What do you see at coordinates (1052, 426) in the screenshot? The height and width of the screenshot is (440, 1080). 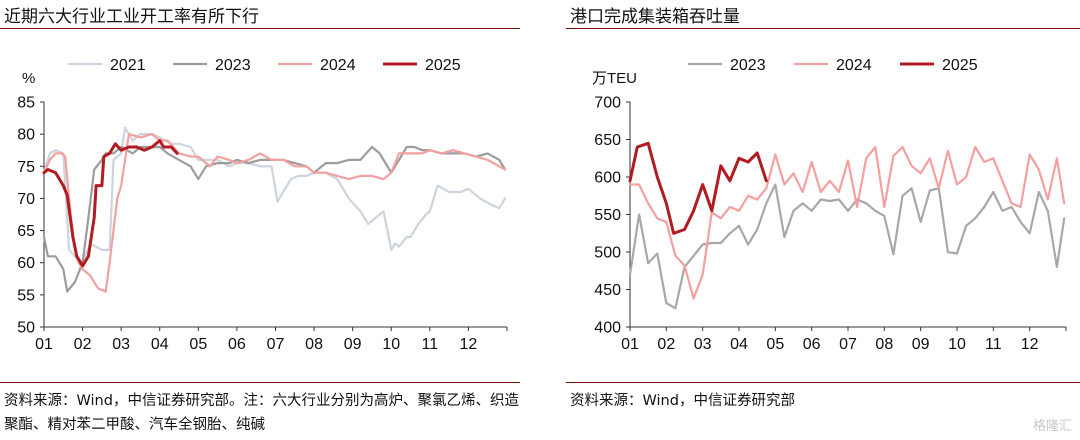 I see `watermark: 格隆汇` at bounding box center [1052, 426].